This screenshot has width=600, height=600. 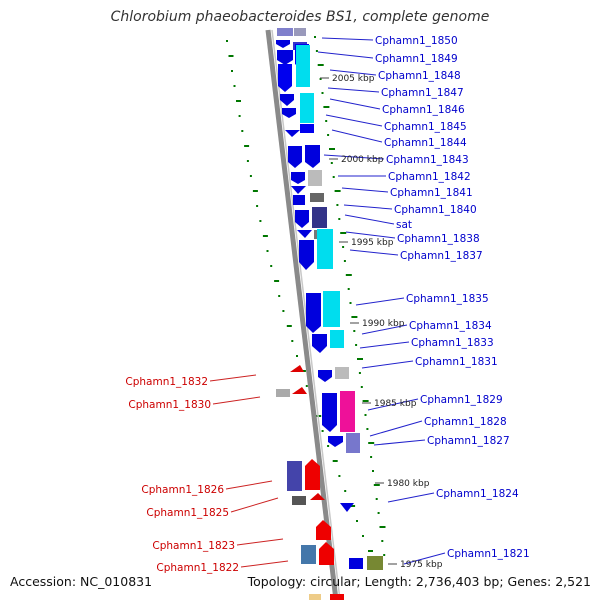 What do you see at coordinates (249, 471) in the screenshot?
I see `left-leader-lines` at bounding box center [249, 471].